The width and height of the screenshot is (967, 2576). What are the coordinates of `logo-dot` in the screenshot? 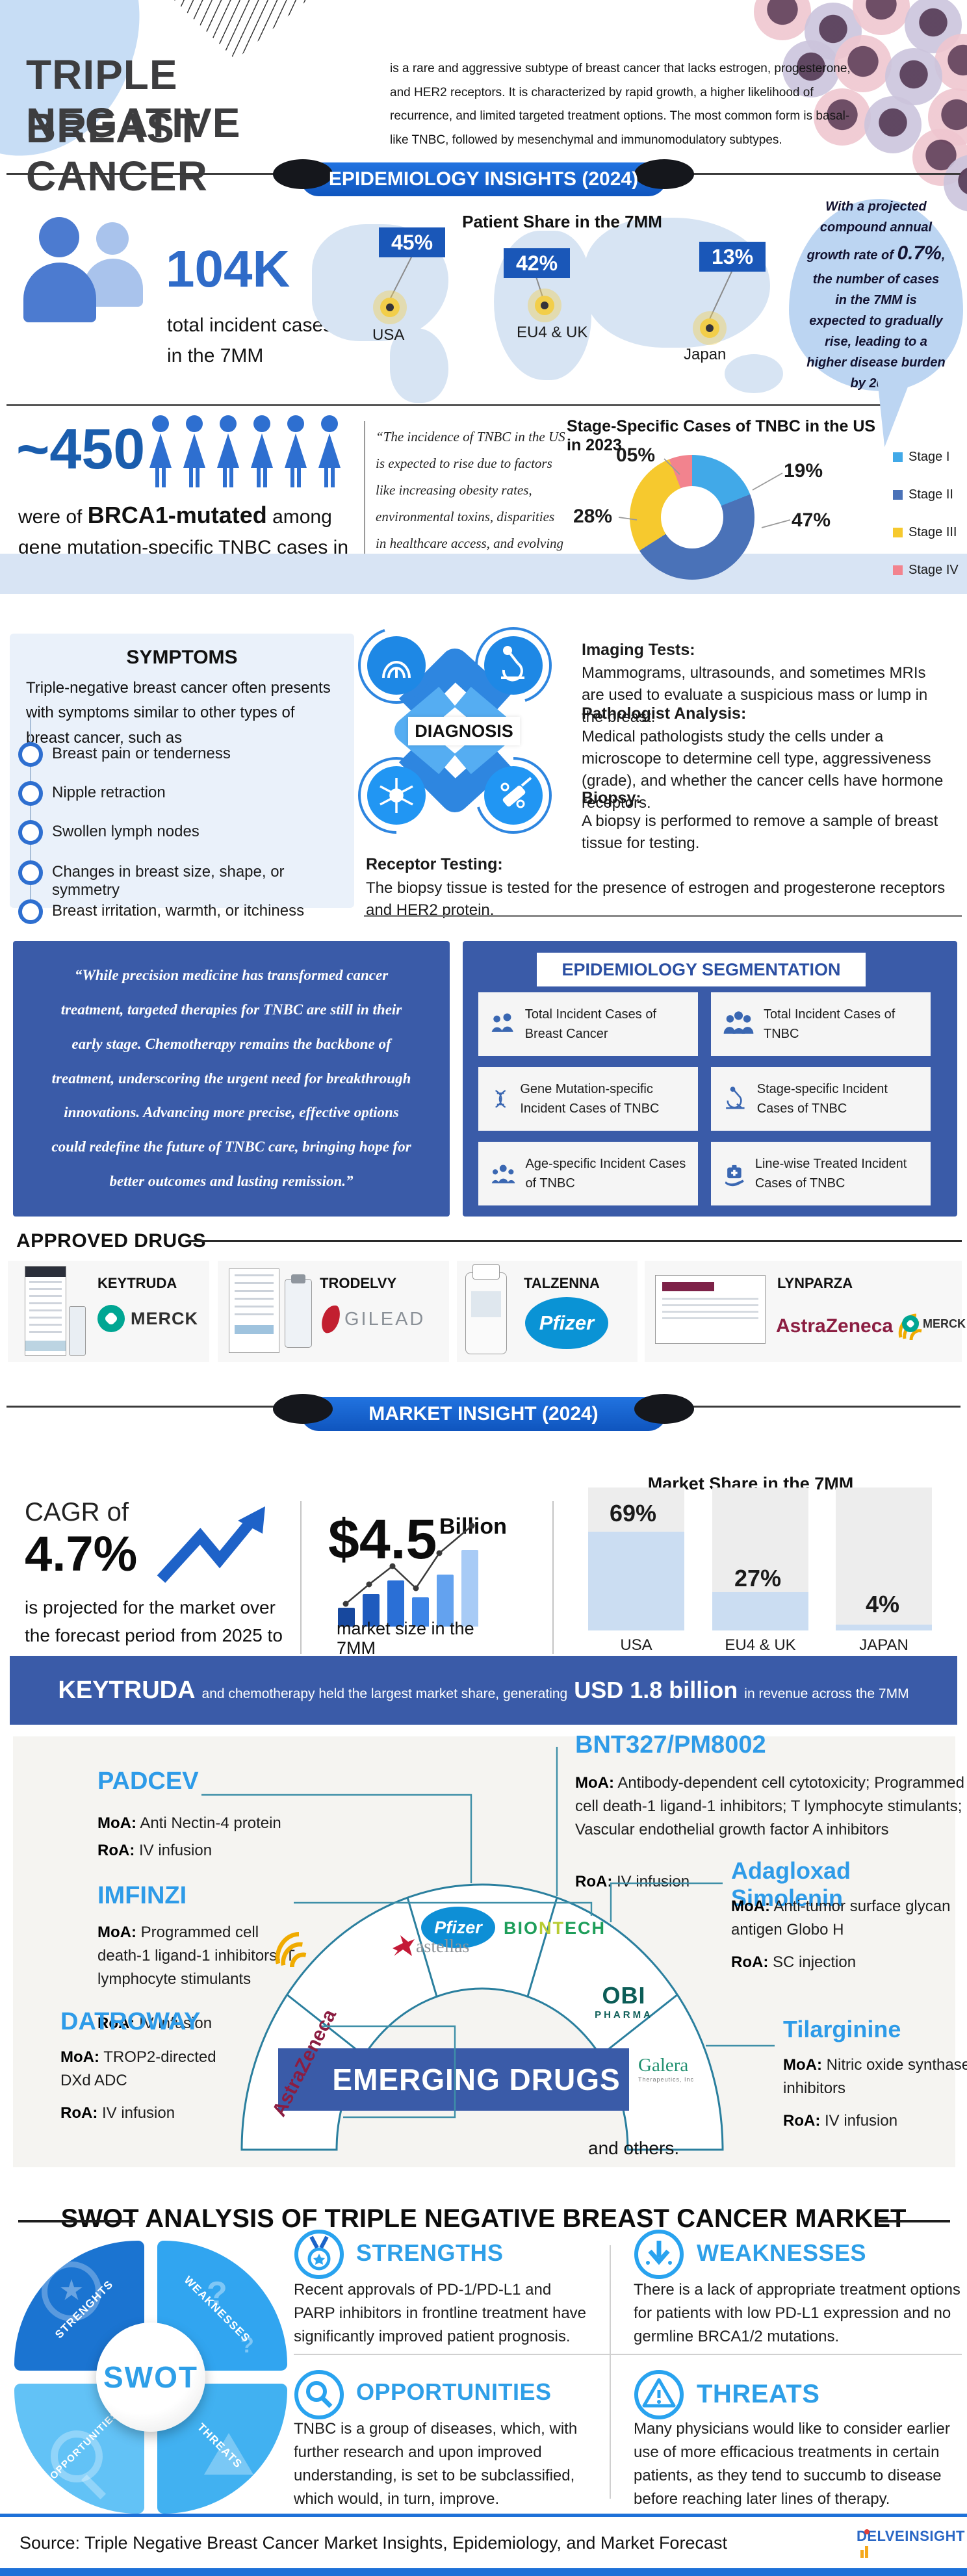 It's located at (867, 2532).